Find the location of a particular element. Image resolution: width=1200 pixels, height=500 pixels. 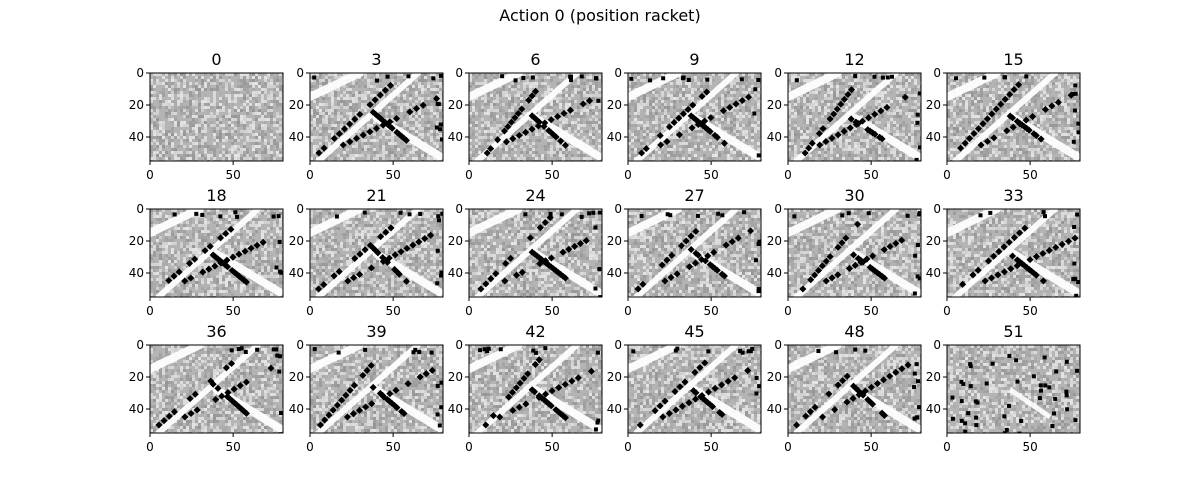

panel-33: 33 0 20 40 0 50 is located at coordinates (1003, 252).